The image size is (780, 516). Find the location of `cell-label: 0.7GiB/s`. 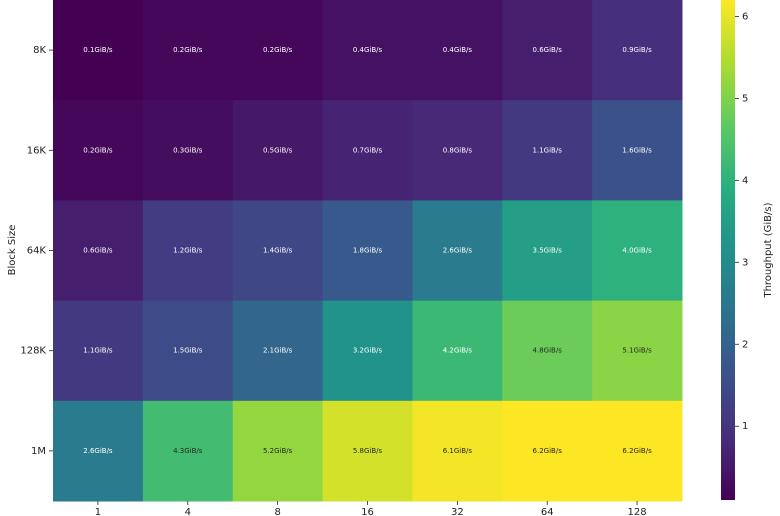

cell-label: 0.7GiB/s is located at coordinates (368, 150).